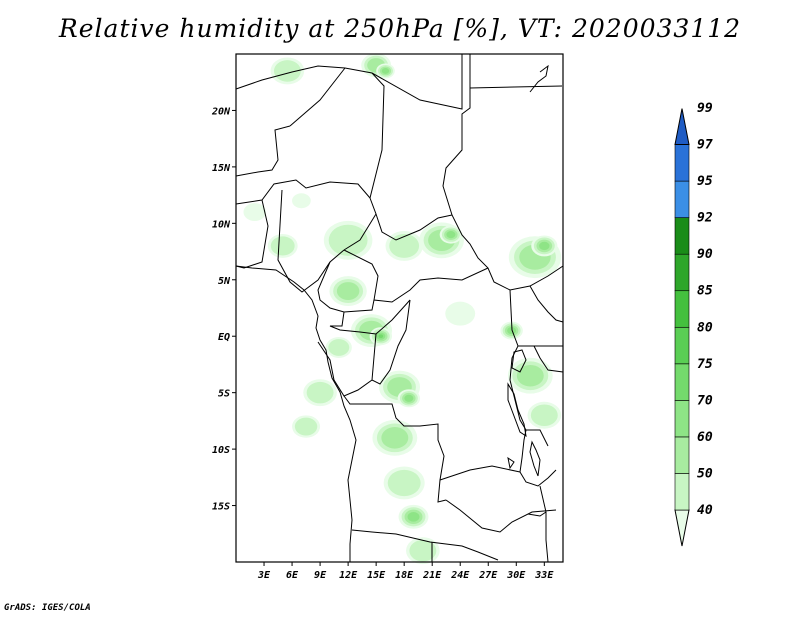 The height and width of the screenshot is (618, 800). What do you see at coordinates (221, 450) in the screenshot?
I see `lat-tick-label: 10S` at bounding box center [221, 450].